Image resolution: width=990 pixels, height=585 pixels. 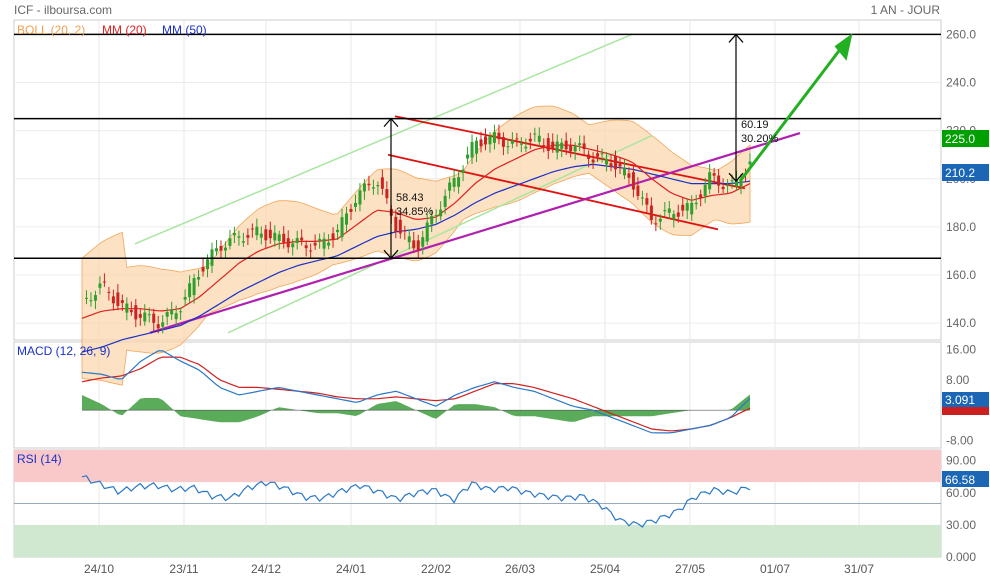 What do you see at coordinates (63, 10) in the screenshot?
I see `chart-title: ICF - ilboursa.com` at bounding box center [63, 10].